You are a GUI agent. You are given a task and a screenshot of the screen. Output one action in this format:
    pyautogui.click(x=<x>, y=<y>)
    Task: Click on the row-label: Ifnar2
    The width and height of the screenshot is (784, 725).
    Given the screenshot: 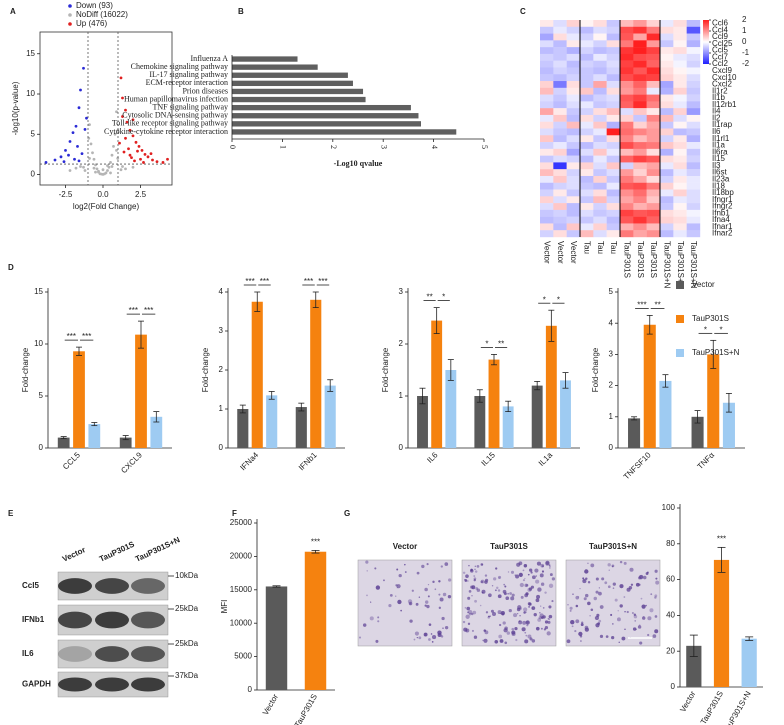 What is the action you would take?
    pyautogui.click(x=722, y=233)
    